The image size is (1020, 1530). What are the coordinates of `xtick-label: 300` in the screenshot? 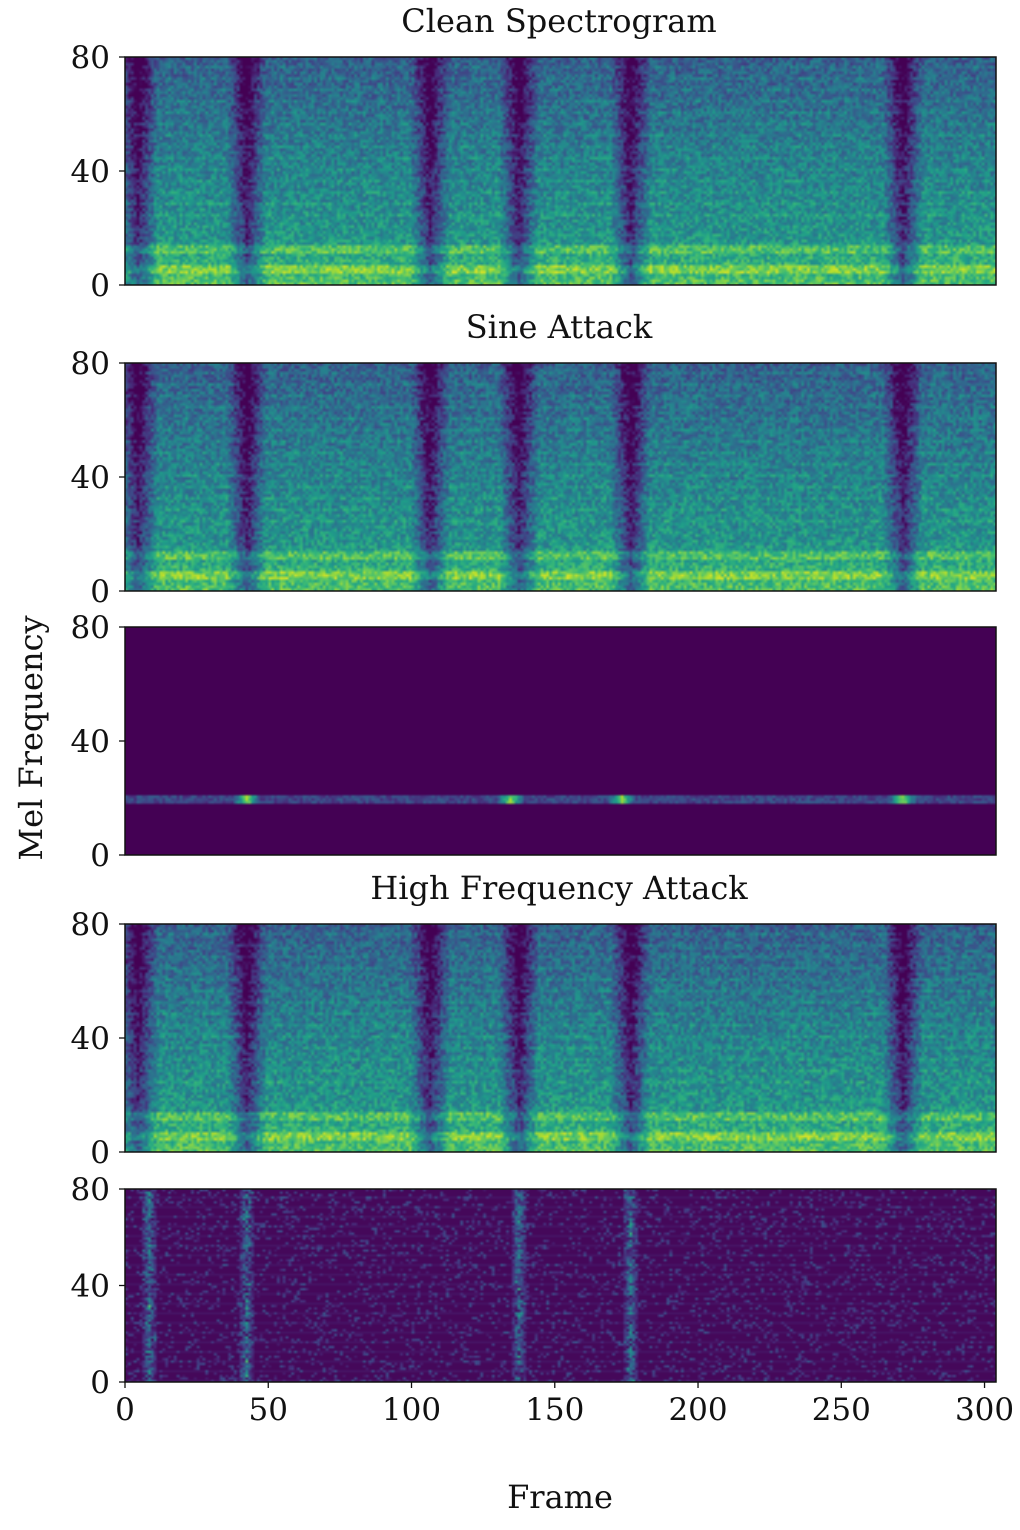 It's located at (984, 1410).